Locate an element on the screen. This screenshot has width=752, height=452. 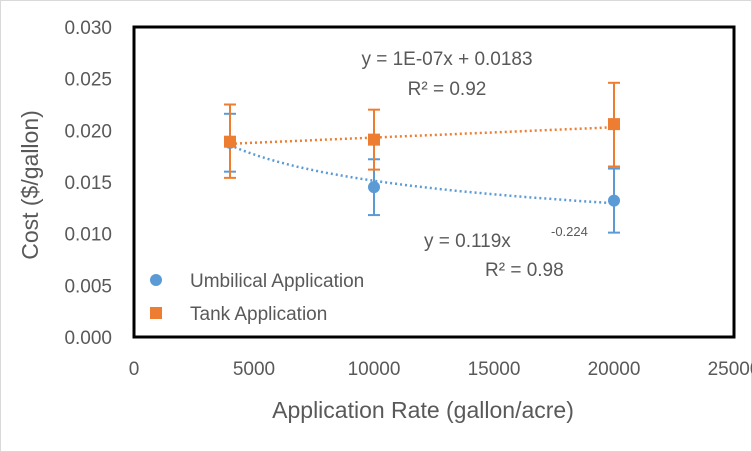
legend-marker-circle is located at coordinates (156, 280).